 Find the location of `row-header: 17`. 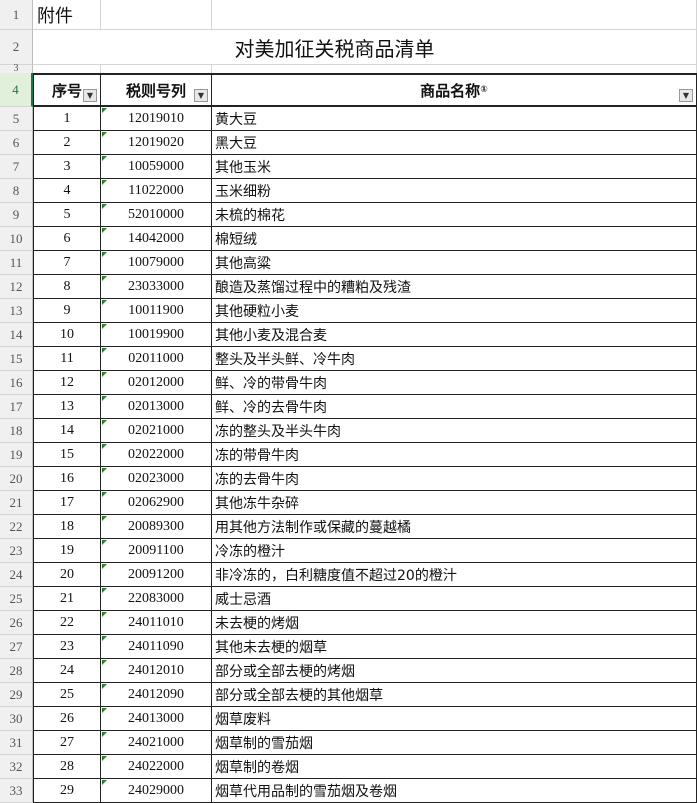

row-header: 17 is located at coordinates (16, 407).